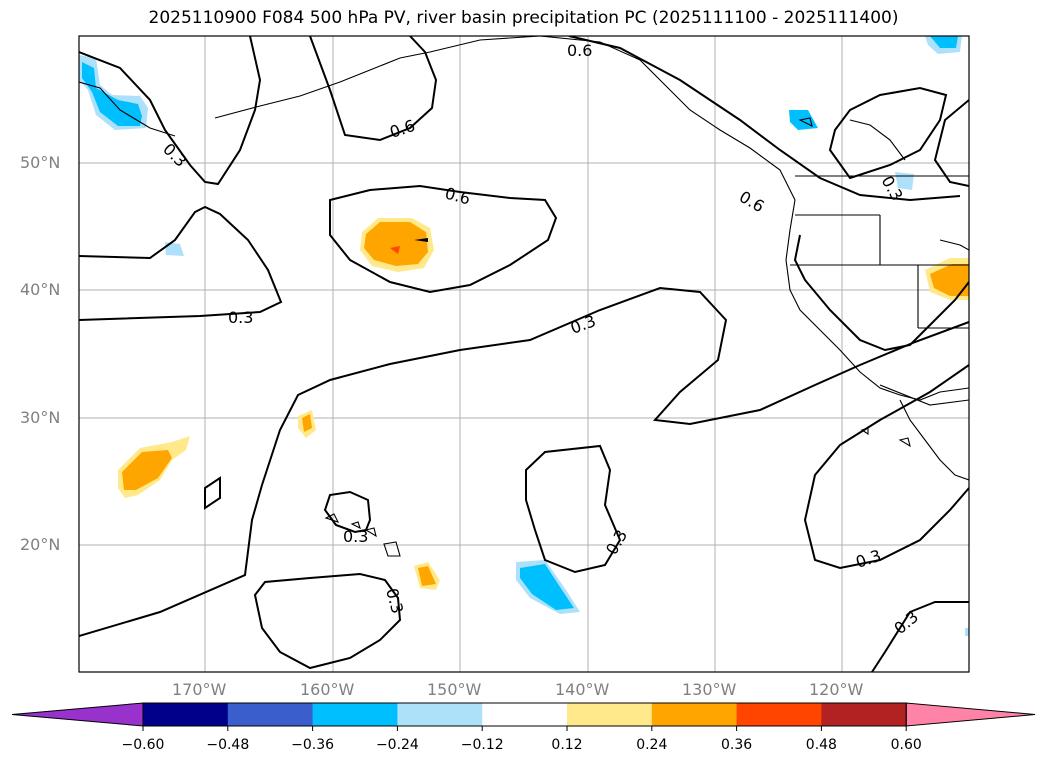  What do you see at coordinates (567, 745) in the screenshot?
I see `colorbar-tick-label: 0.12` at bounding box center [567, 745].